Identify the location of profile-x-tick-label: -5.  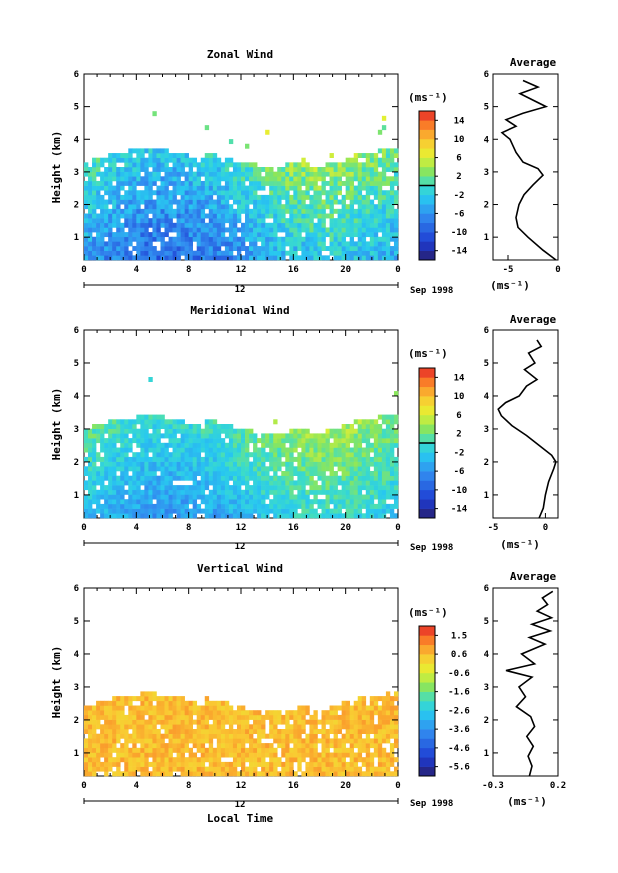
(508, 270).